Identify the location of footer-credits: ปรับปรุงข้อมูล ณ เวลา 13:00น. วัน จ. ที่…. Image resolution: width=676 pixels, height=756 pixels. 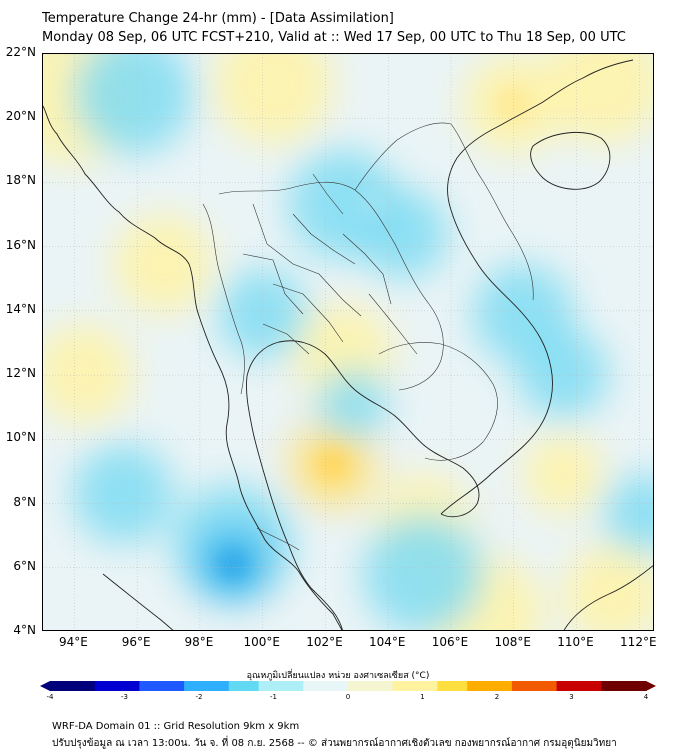
(334, 743).